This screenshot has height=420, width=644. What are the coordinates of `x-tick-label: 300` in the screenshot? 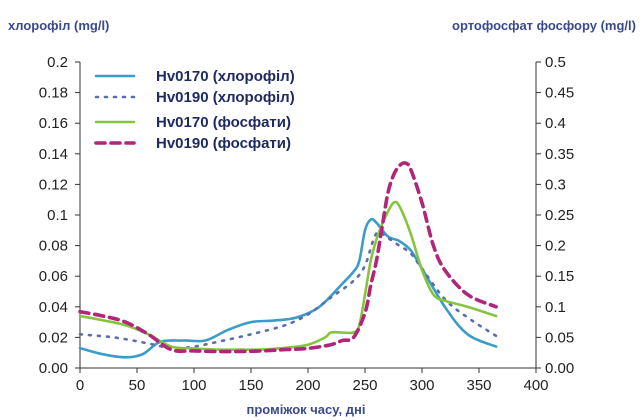 It's located at (421, 385).